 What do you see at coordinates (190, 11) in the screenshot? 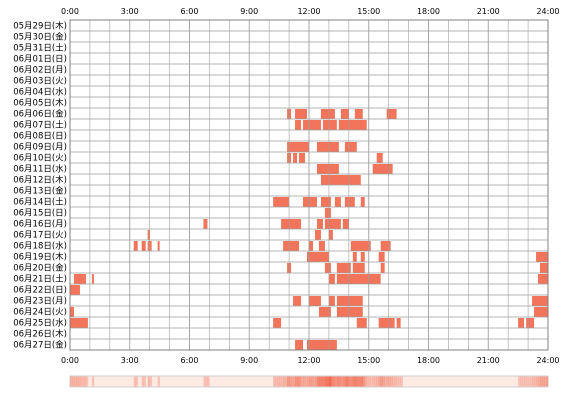
I see `time-tick-label: 6:00` at bounding box center [190, 11].